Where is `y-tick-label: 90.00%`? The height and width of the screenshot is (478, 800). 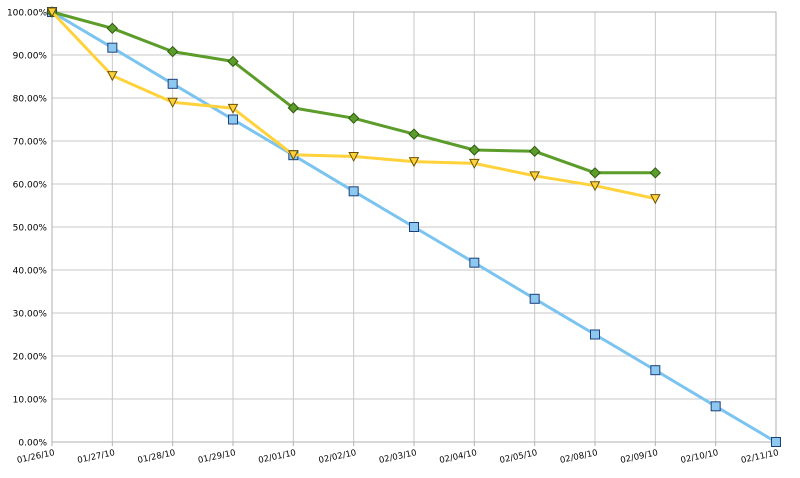
y-tick-label: 90.00% is located at coordinates (30, 57).